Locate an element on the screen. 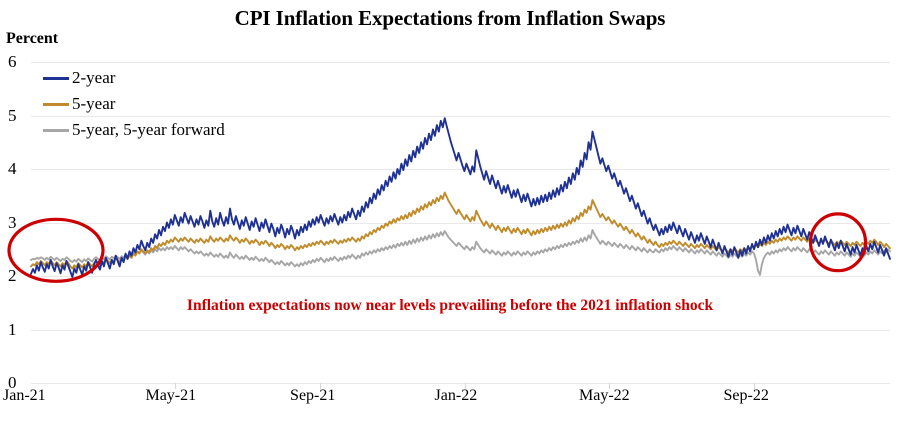 Image resolution: width=900 pixels, height=424 pixels. x-tick-jan-21: Jan-21 is located at coordinates (24, 395).